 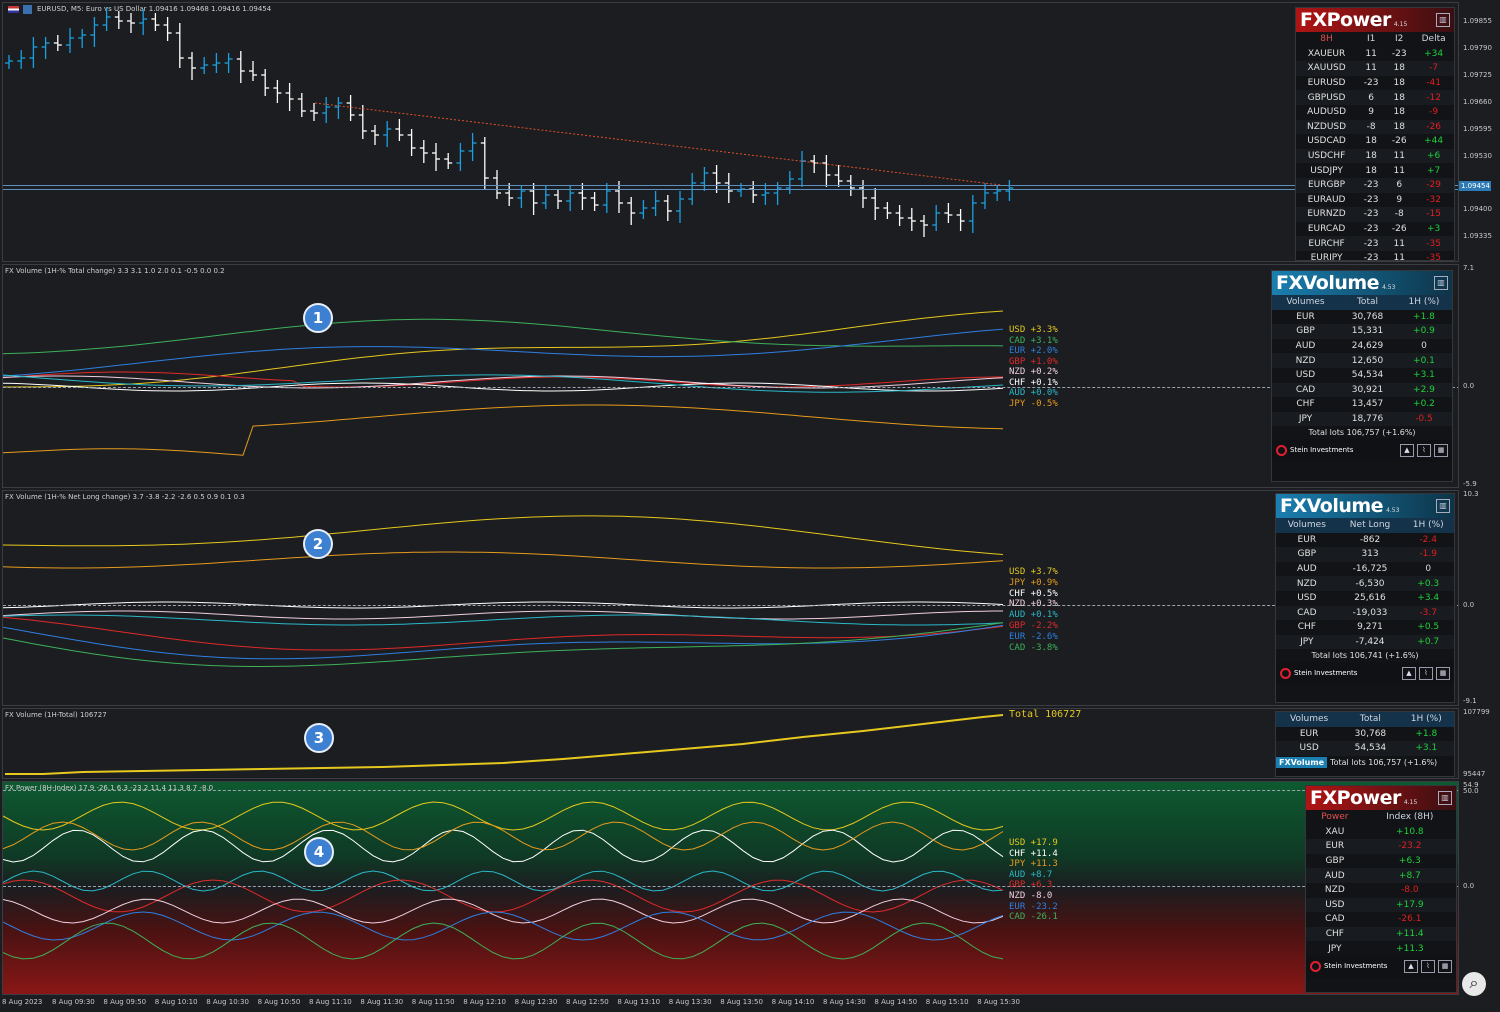 What do you see at coordinates (1381, 861) in the screenshot?
I see `table-row: GBP +6.3` at bounding box center [1381, 861].